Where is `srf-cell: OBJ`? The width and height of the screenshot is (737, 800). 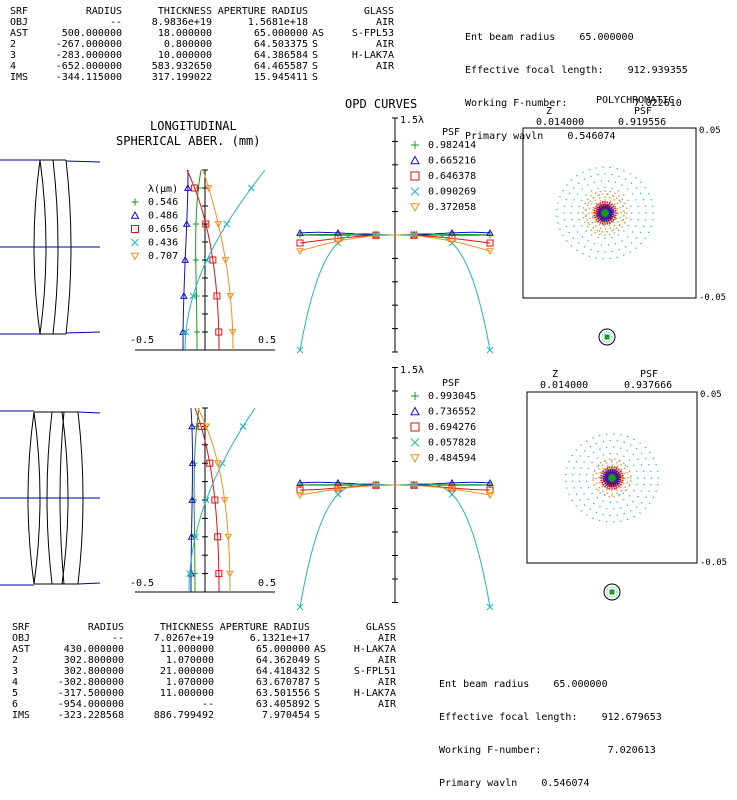 srf-cell: OBJ is located at coordinates (29, 638).